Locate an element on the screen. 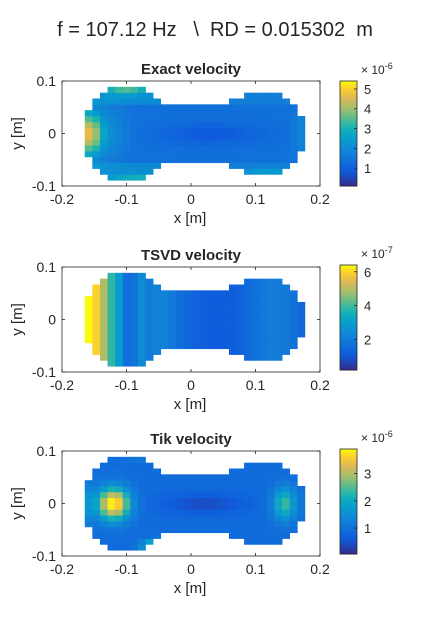 Image resolution: width=431 pixels, height=642 pixels. colorbar-tick-label: 3 is located at coordinates (367, 474).